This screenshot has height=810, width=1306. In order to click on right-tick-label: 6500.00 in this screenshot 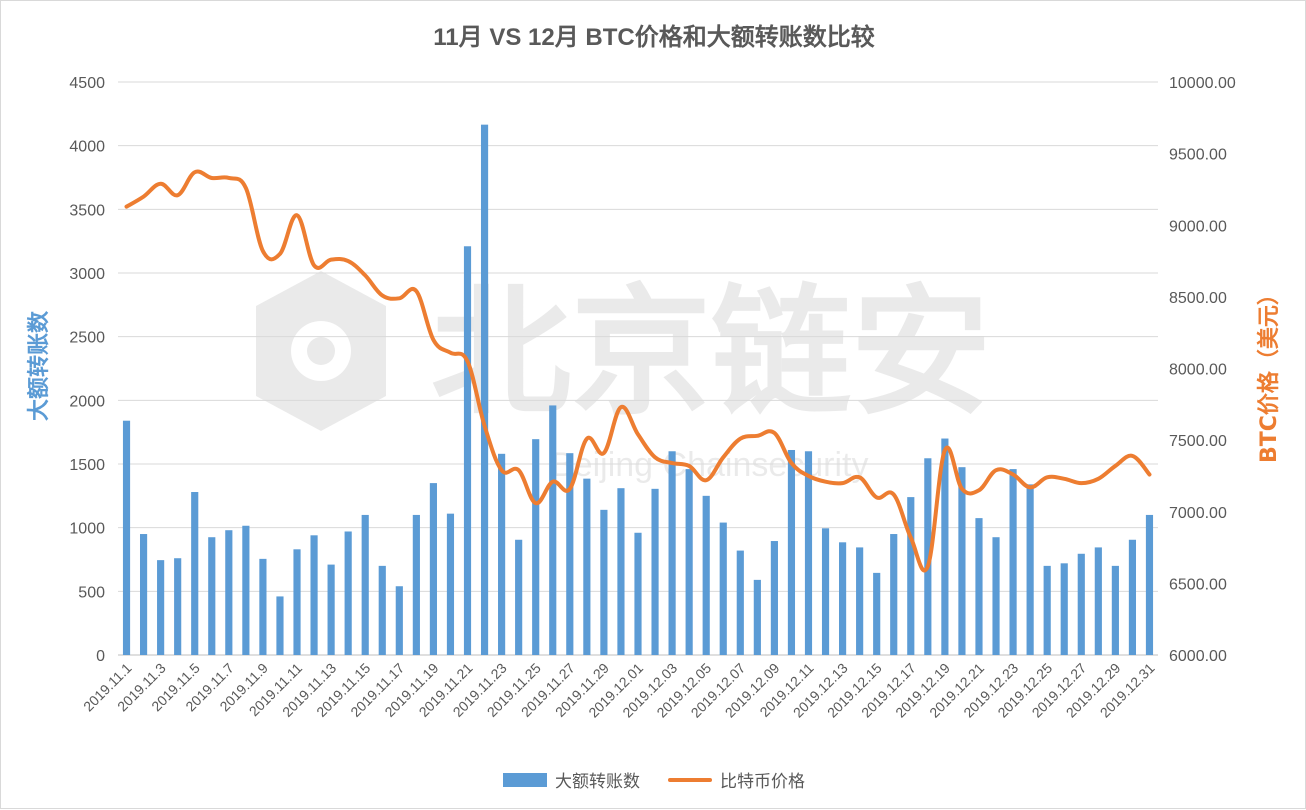, I will do `click(1198, 584)`.